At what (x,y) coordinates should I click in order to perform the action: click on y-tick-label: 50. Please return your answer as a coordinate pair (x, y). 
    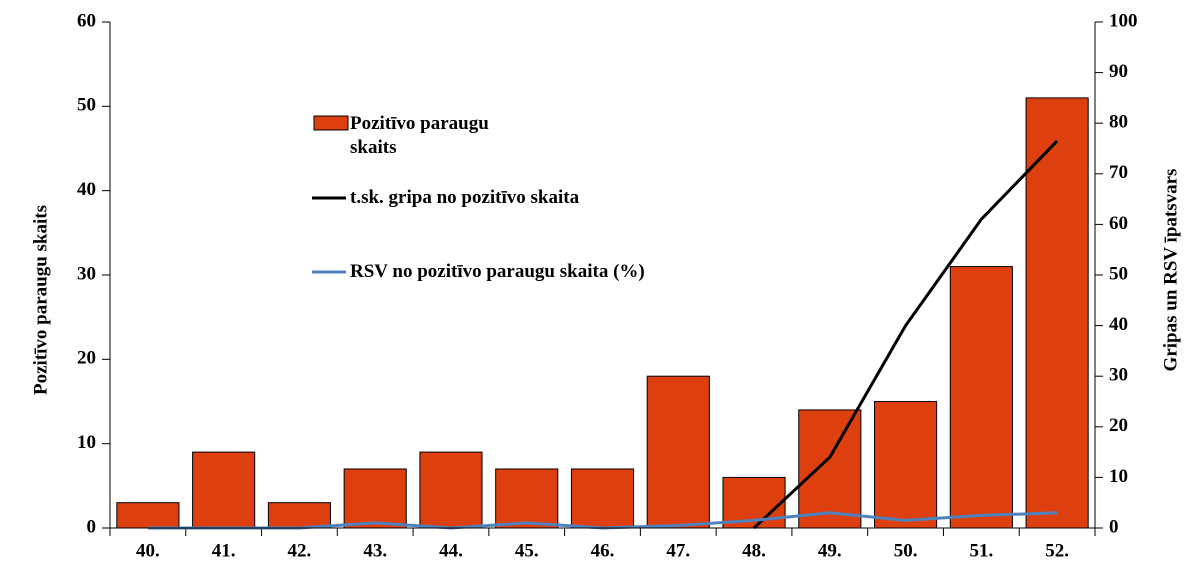
    Looking at the image, I should click on (86, 105).